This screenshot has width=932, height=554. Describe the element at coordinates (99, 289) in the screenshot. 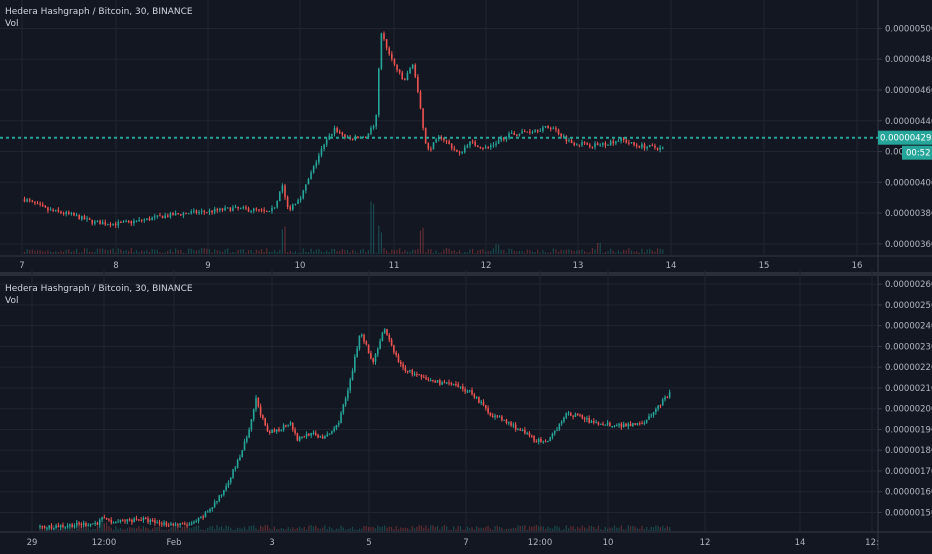

I see `bottom-chart-title: Hedera Hashgraph / Bitcoin, 30, BINANCE` at that location.